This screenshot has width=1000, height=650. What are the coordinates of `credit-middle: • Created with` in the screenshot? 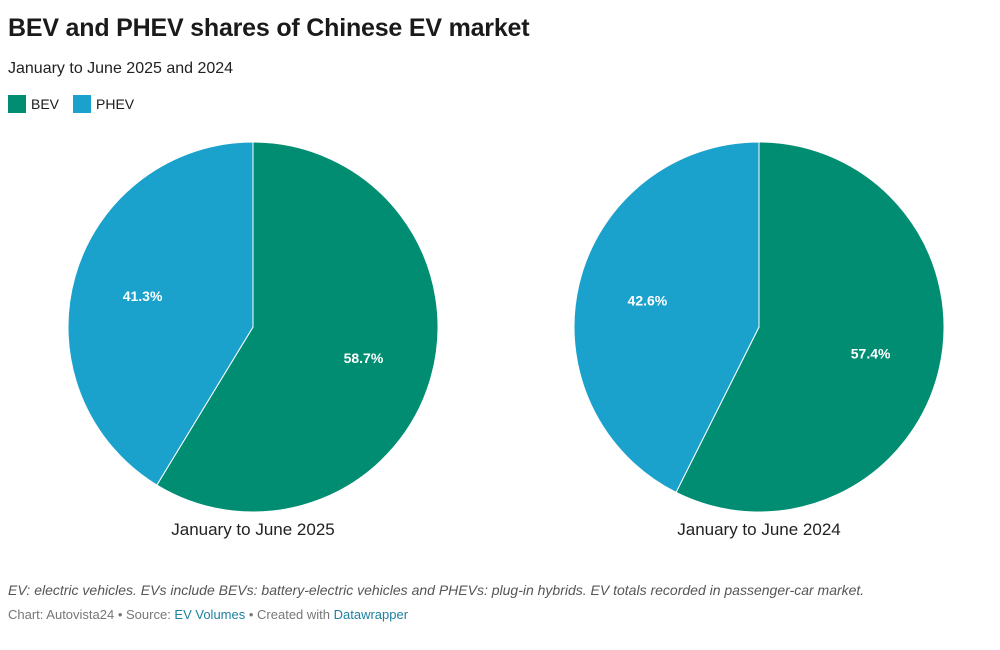 It's located at (289, 614).